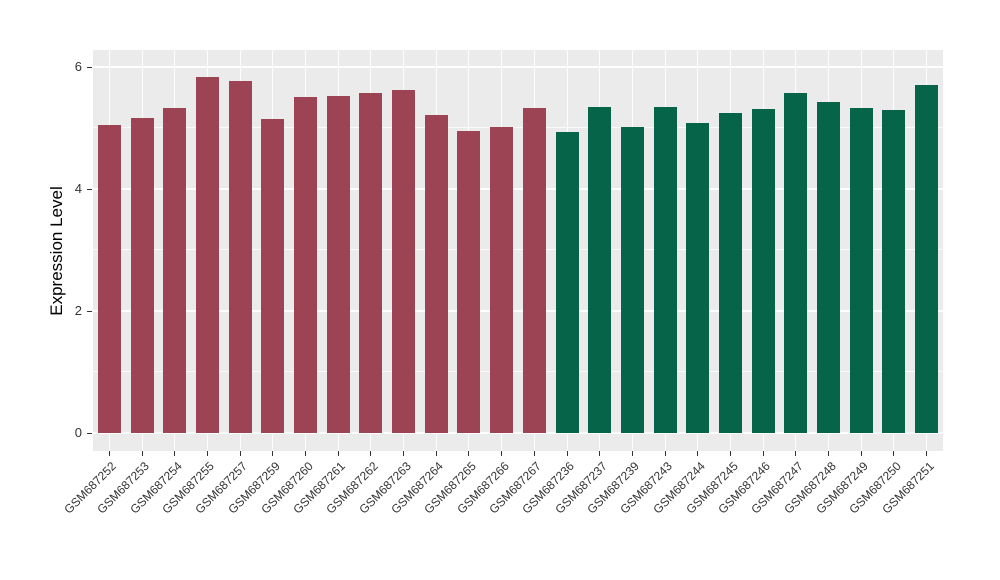 The image size is (1000, 580). What do you see at coordinates (90, 488) in the screenshot?
I see `x-tick-label: GSM687252` at bounding box center [90, 488].